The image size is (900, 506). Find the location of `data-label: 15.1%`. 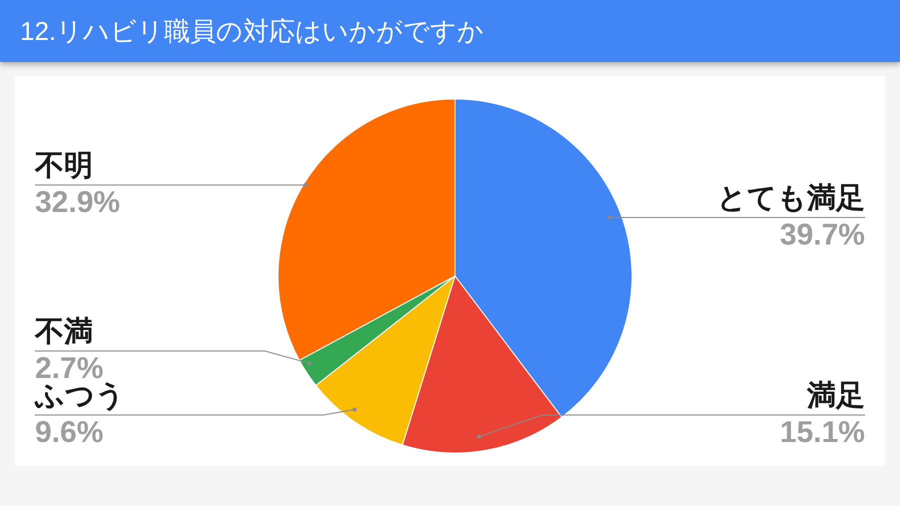

data-label: 15.1% is located at coordinates (822, 432).